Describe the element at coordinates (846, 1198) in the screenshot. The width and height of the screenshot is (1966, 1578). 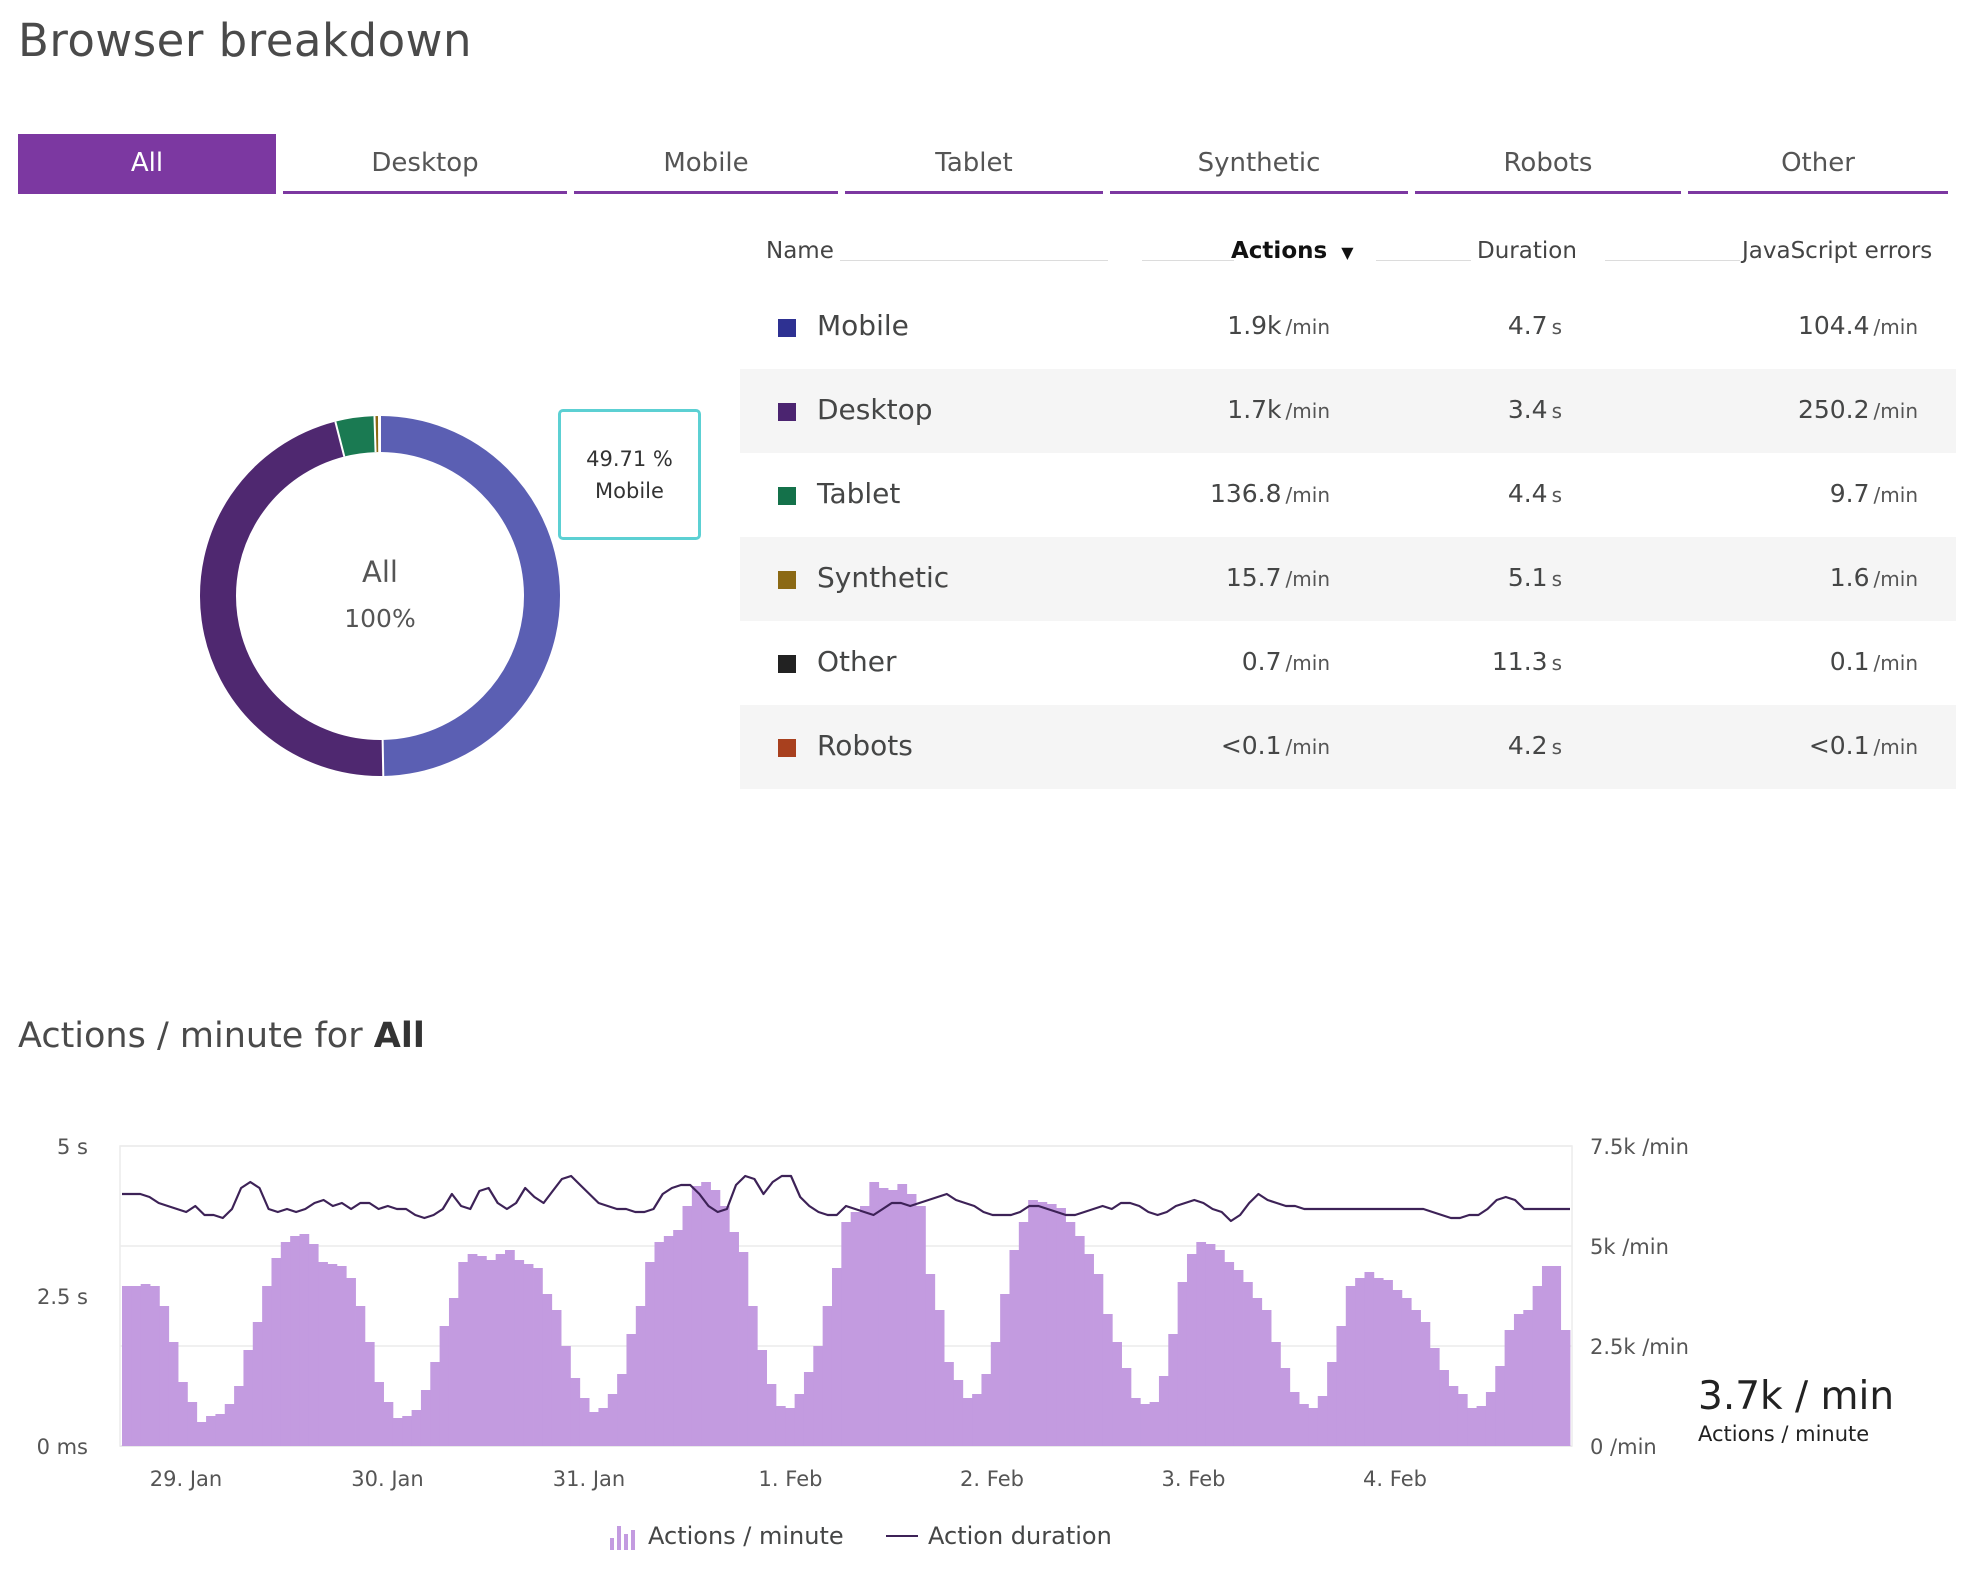
I see `duration-line` at that location.